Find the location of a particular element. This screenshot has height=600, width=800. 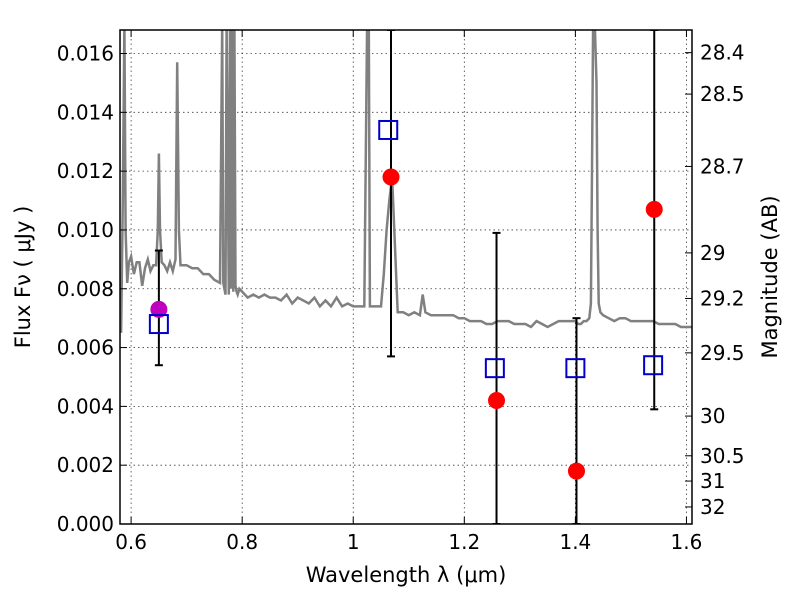

x-tick-label-1: 0.8 is located at coordinates (242, 542).